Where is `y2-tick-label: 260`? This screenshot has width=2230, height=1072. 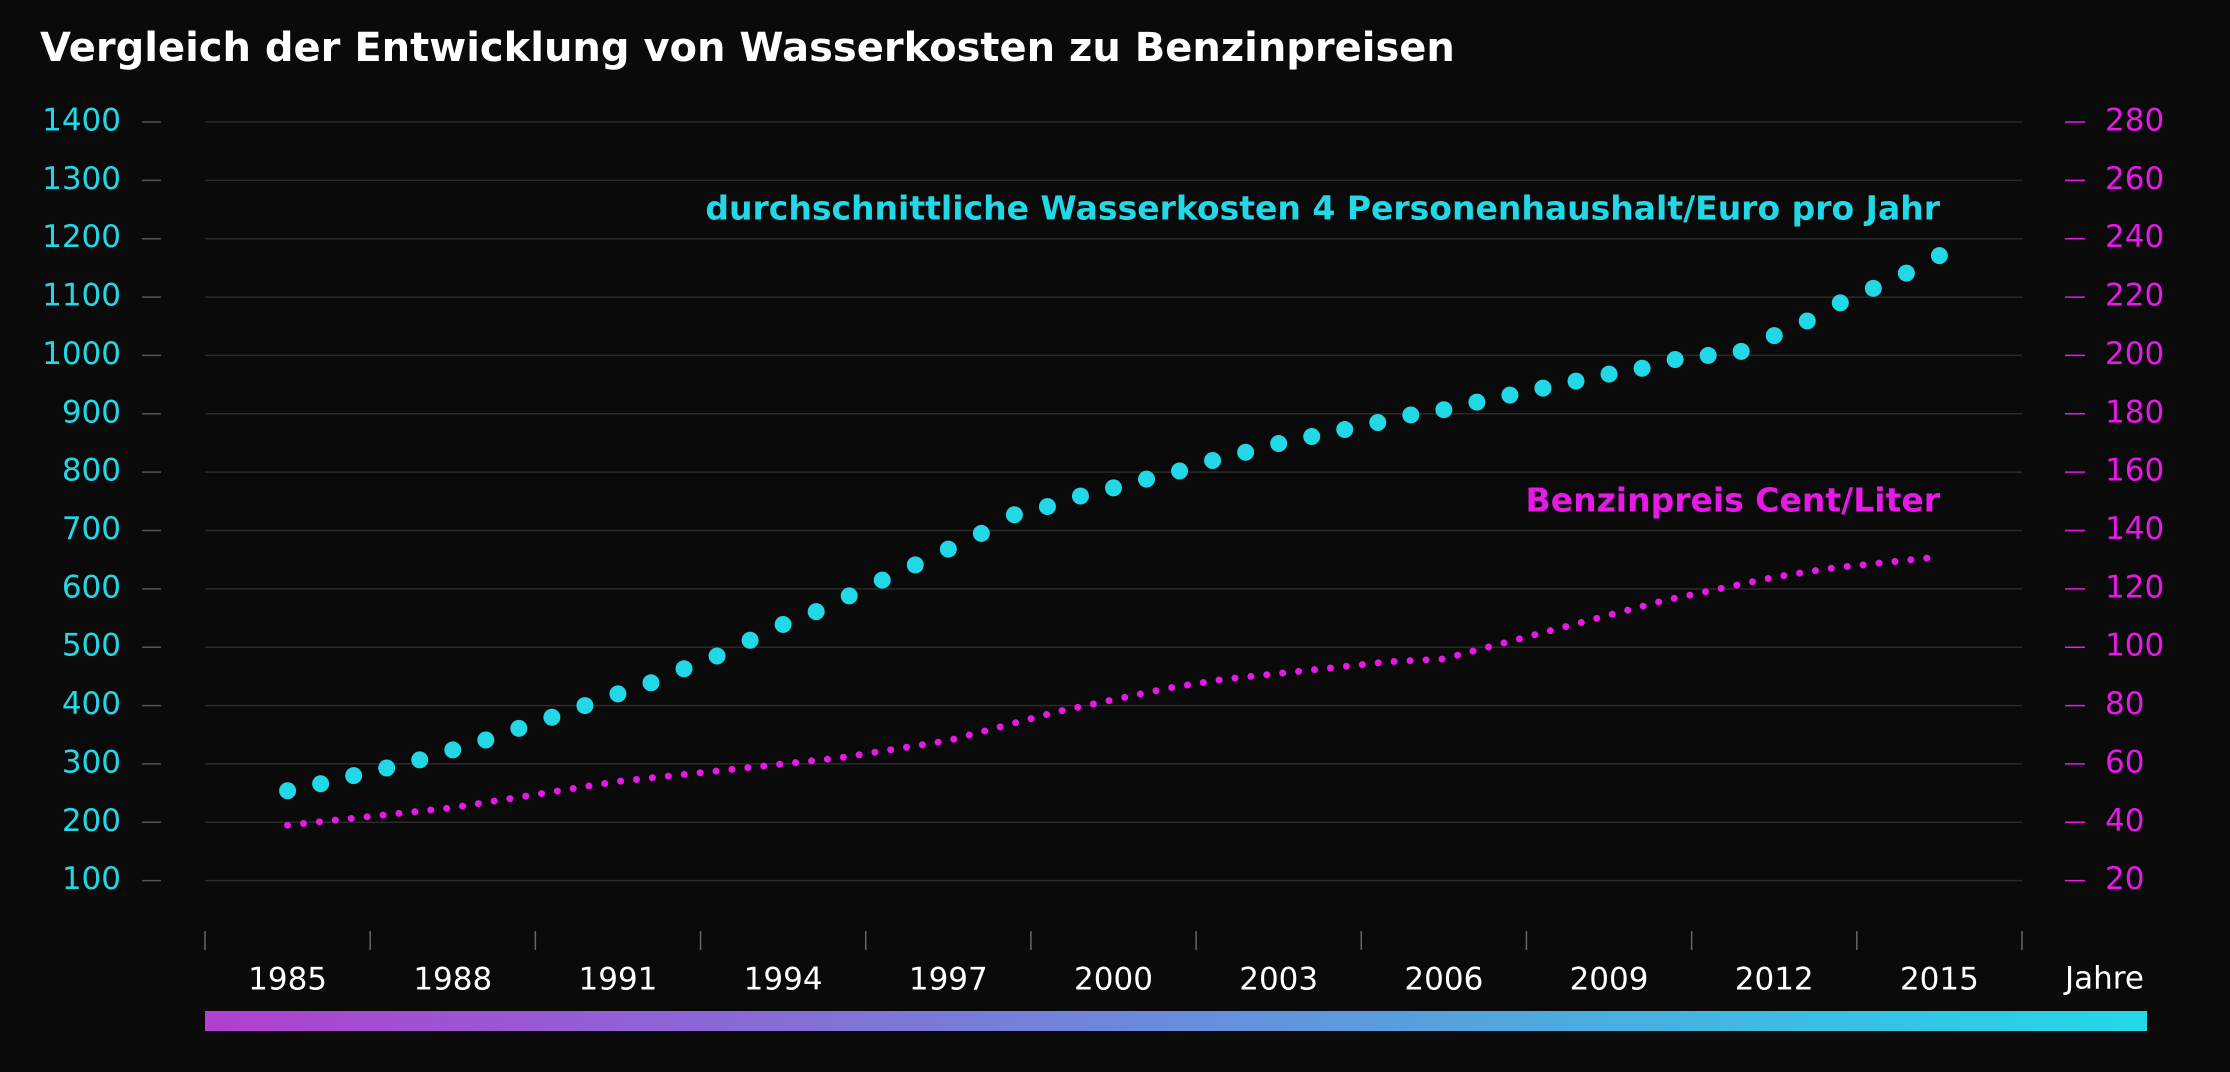 y2-tick-label: 260 is located at coordinates (2134, 179).